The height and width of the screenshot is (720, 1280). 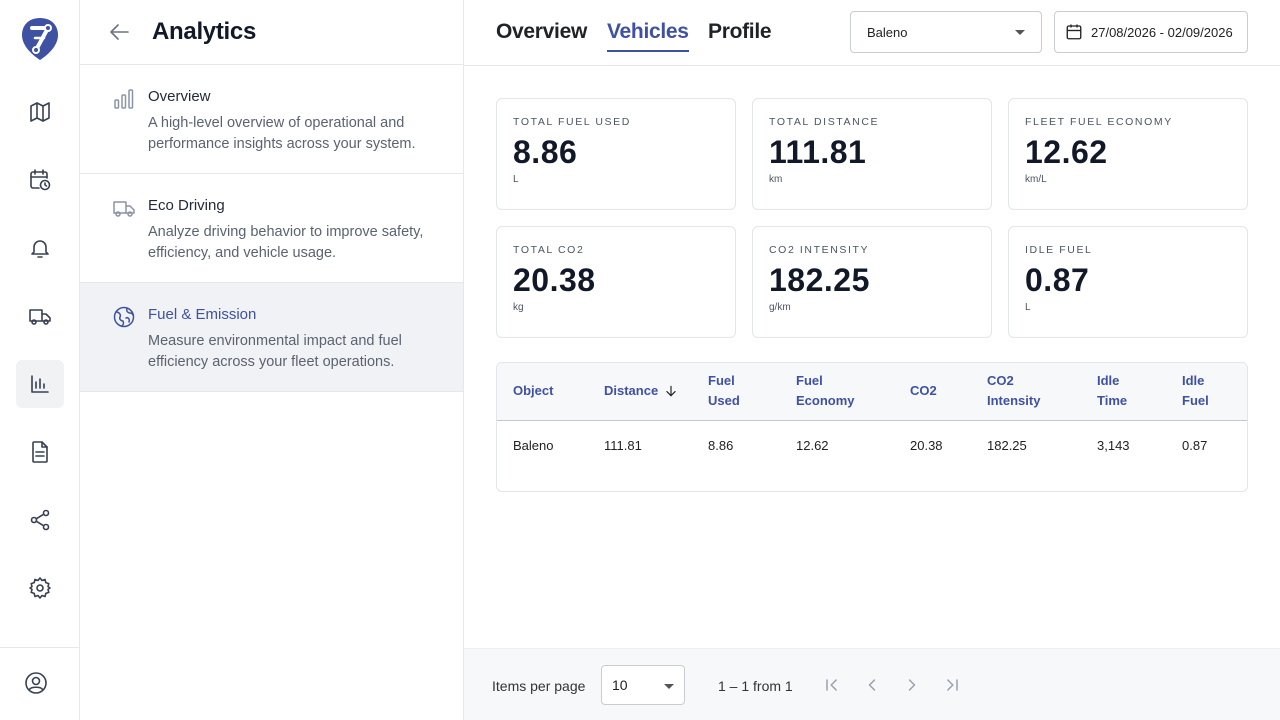 What do you see at coordinates (518, 307) in the screenshot?
I see `kpi-unit: kg` at bounding box center [518, 307].